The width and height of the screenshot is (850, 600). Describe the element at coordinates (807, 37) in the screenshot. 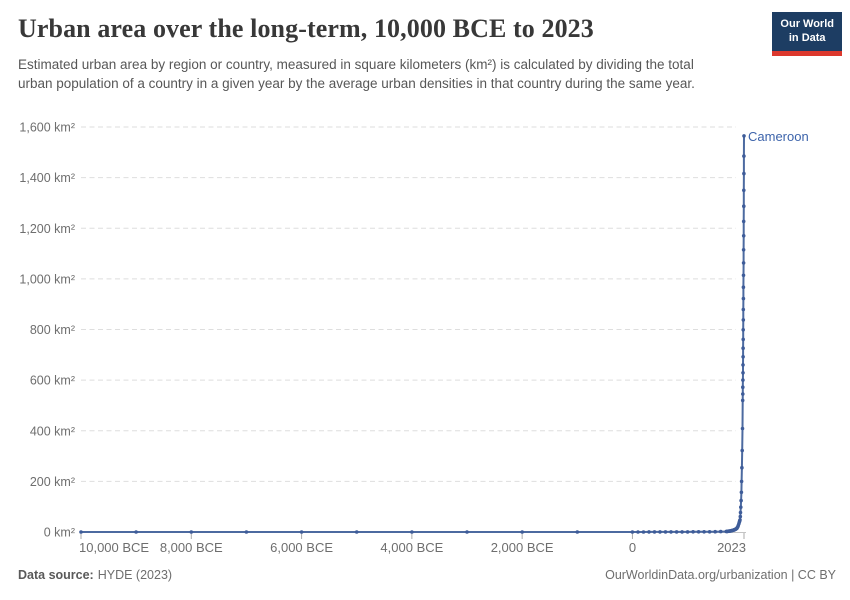

I see `owid-logo-line2: in Data` at that location.